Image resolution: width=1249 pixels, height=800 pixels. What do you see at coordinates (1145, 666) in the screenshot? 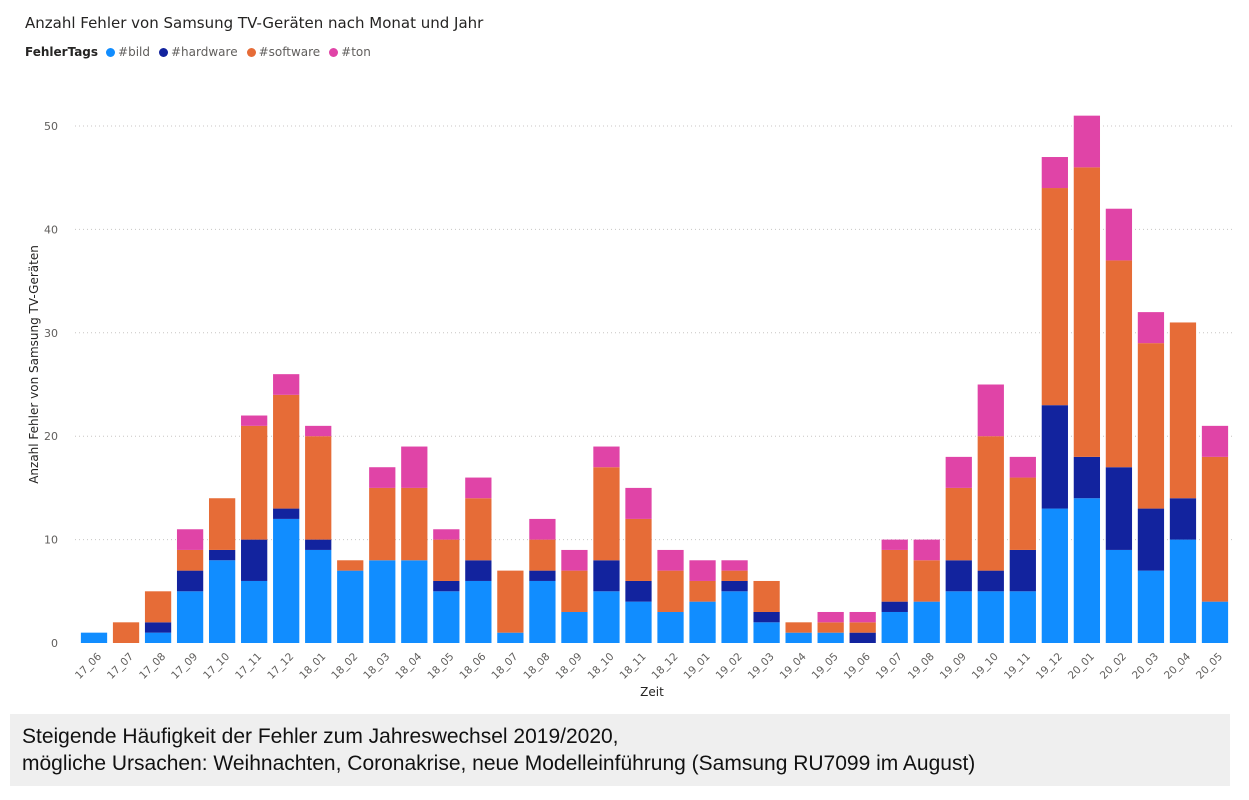
I see `x-tick-label-20_03: 20_03` at bounding box center [1145, 666].